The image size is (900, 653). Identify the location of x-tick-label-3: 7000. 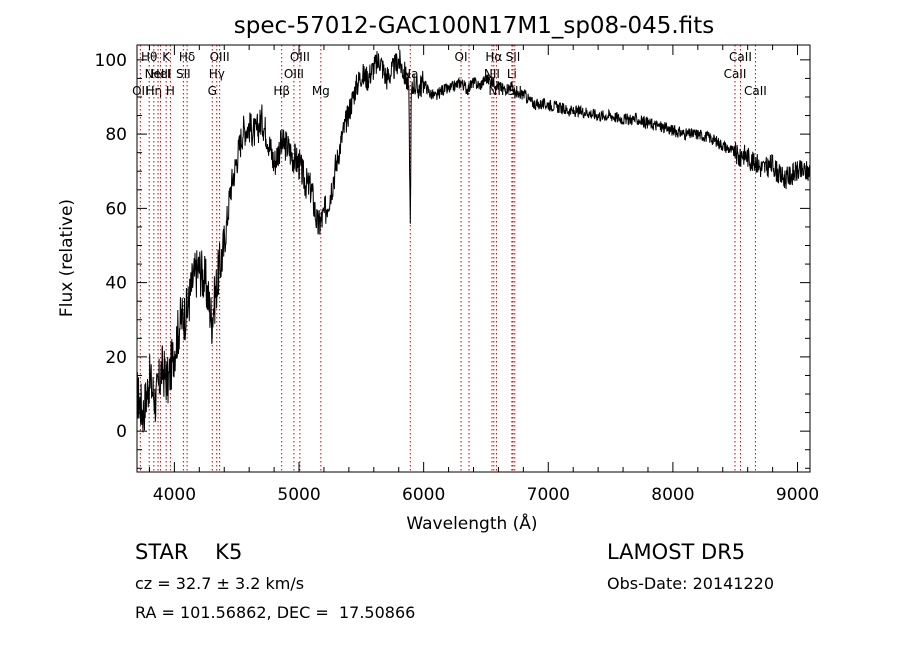
(548, 495).